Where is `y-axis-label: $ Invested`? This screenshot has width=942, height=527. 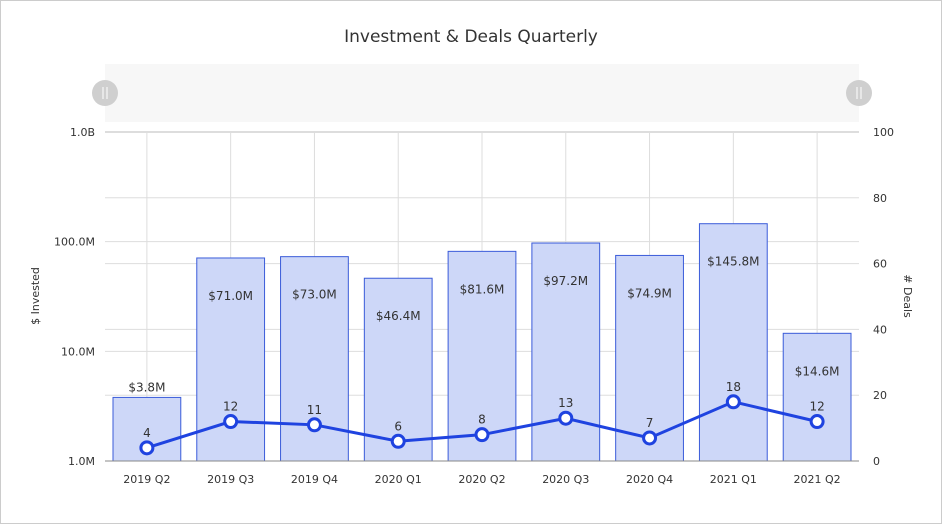
y-axis-label: $ Invested is located at coordinates (35, 296).